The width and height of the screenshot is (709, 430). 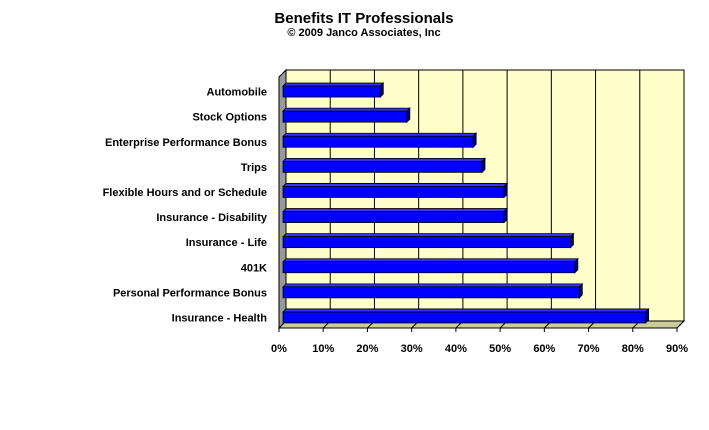 What do you see at coordinates (254, 168) in the screenshot?
I see `category-label: Trips` at bounding box center [254, 168].